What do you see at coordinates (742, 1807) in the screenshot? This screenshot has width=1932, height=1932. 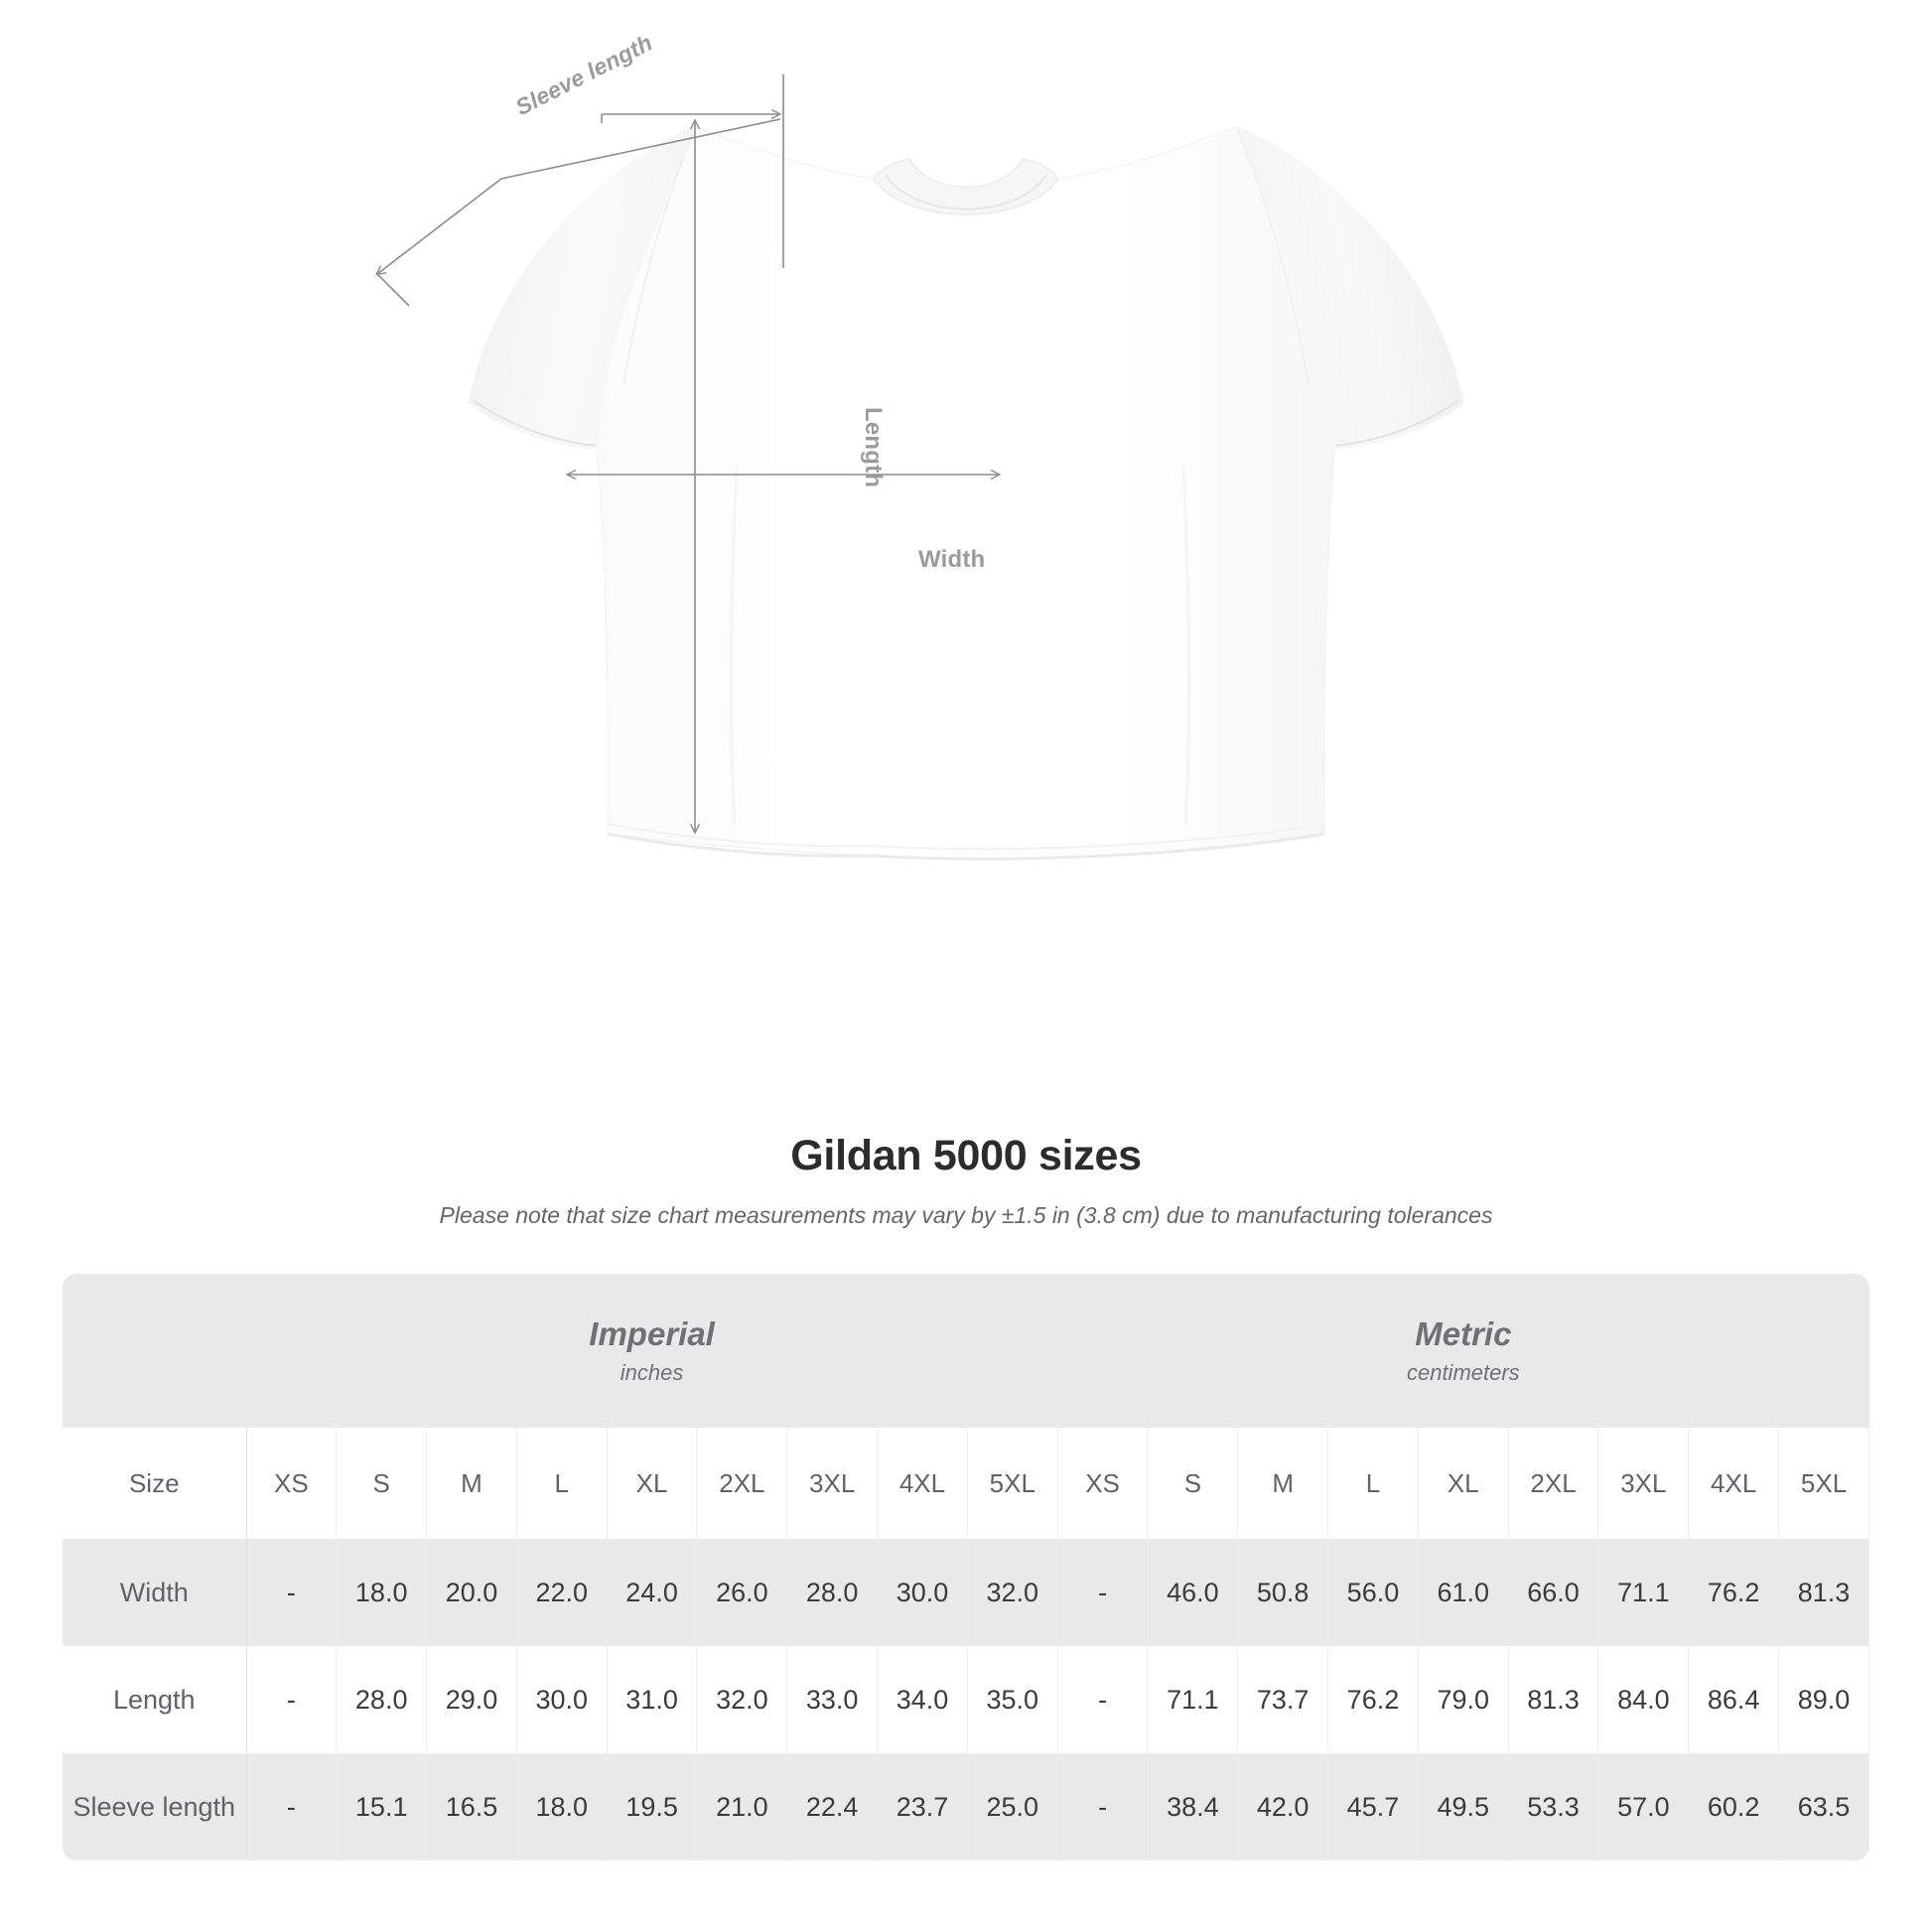 I see `table-cell: 21.0` at bounding box center [742, 1807].